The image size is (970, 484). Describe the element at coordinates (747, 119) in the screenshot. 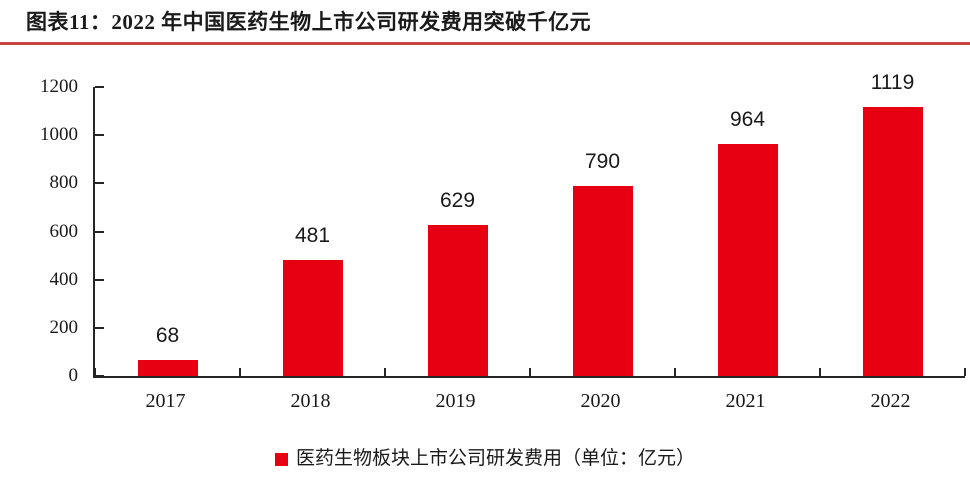

I see `bar-value-label: 964` at that location.